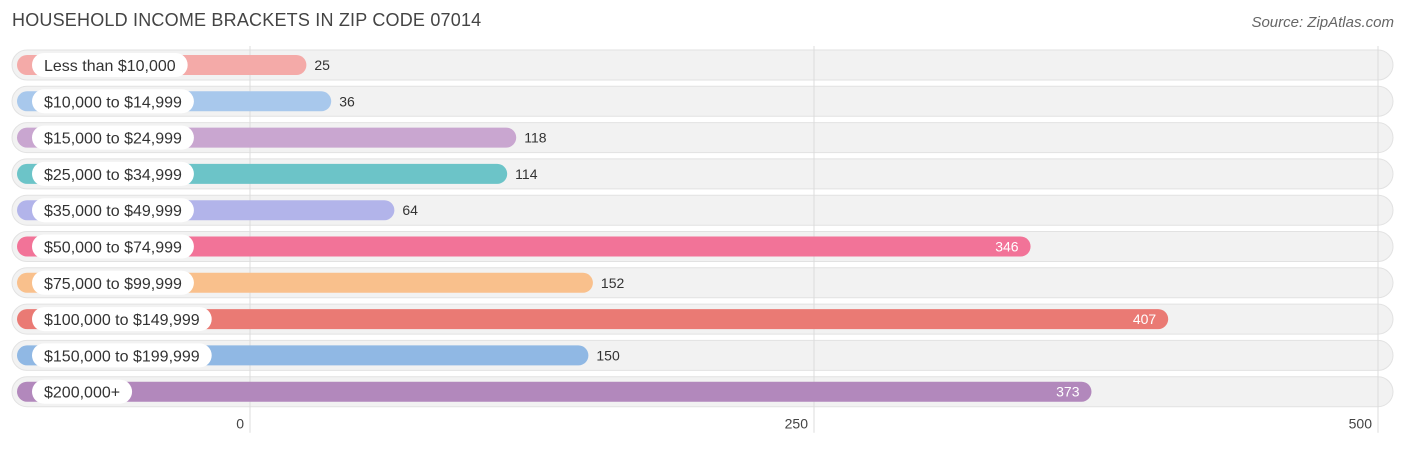  I want to click on category-label: $150,000 to $199,999, so click(122, 356).